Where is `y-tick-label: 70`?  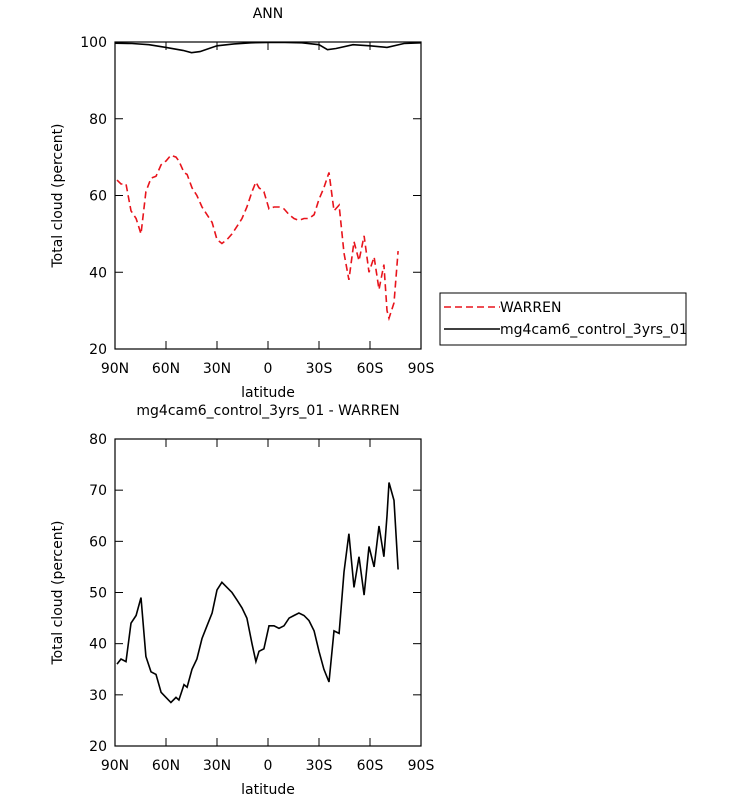
y-tick-label: 70 is located at coordinates (98, 491).